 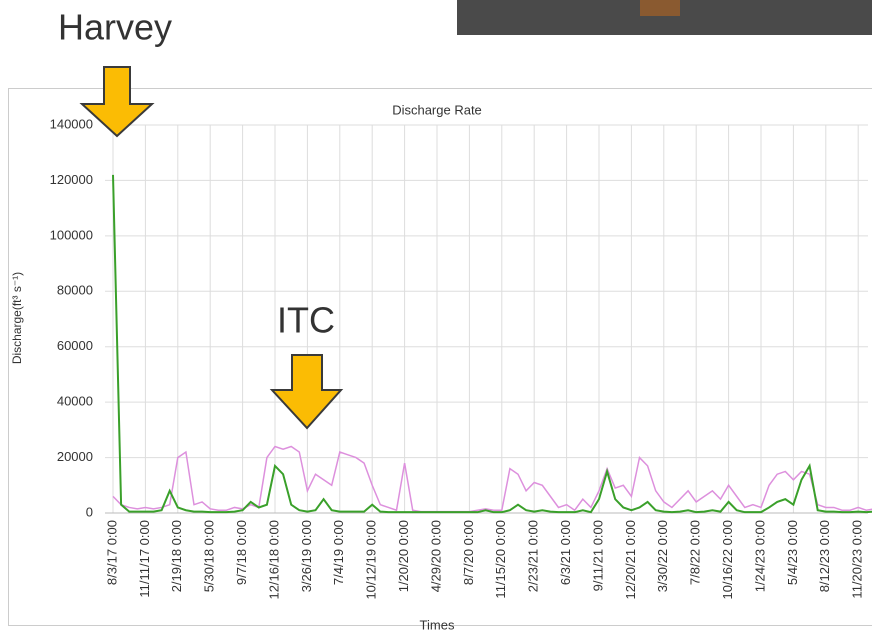 I want to click on x-tick-label: 10/12/19 0:00, so click(x=371, y=560).